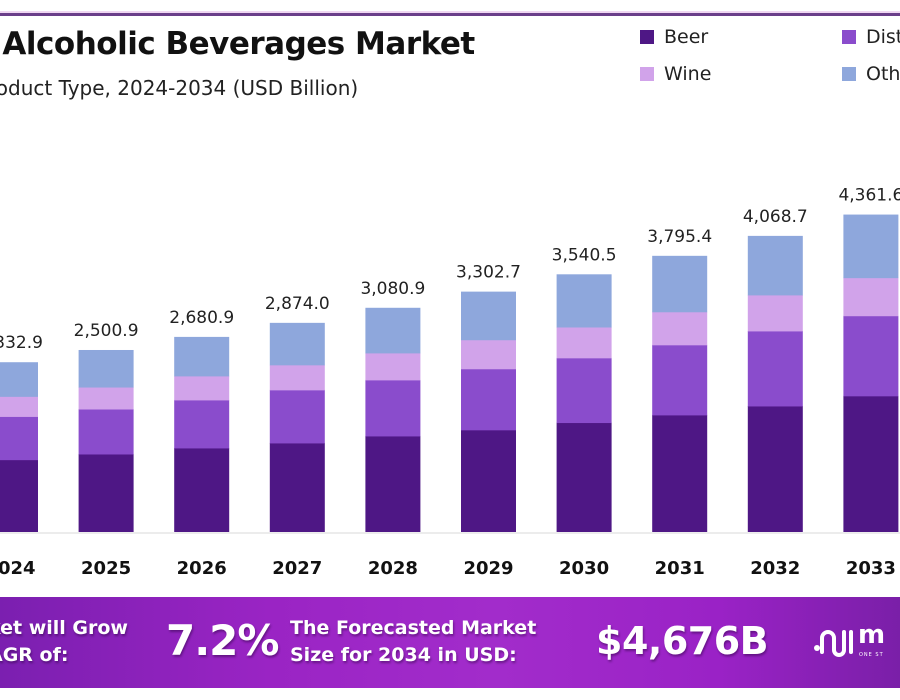 This screenshot has width=900, height=700. What do you see at coordinates (869, 196) in the screenshot?
I see `total-label-2033: 4,361.6` at bounding box center [869, 196].